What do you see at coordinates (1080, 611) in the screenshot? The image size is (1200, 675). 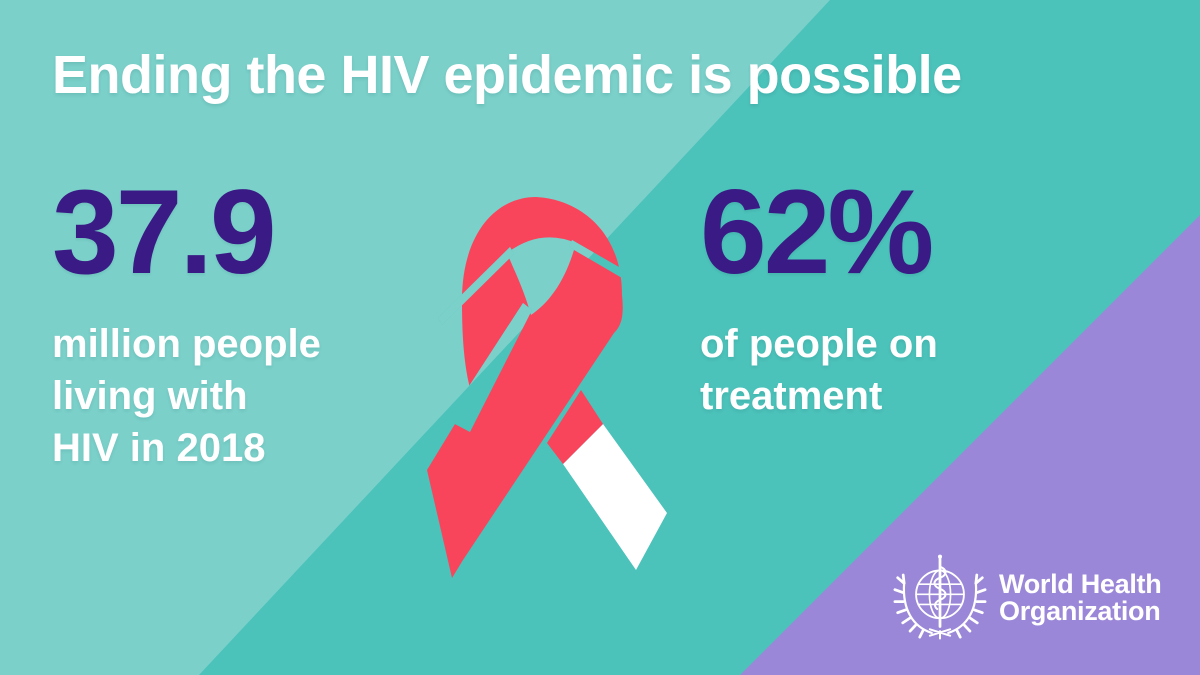 I see `who-logo-line2: Organization` at bounding box center [1080, 611].